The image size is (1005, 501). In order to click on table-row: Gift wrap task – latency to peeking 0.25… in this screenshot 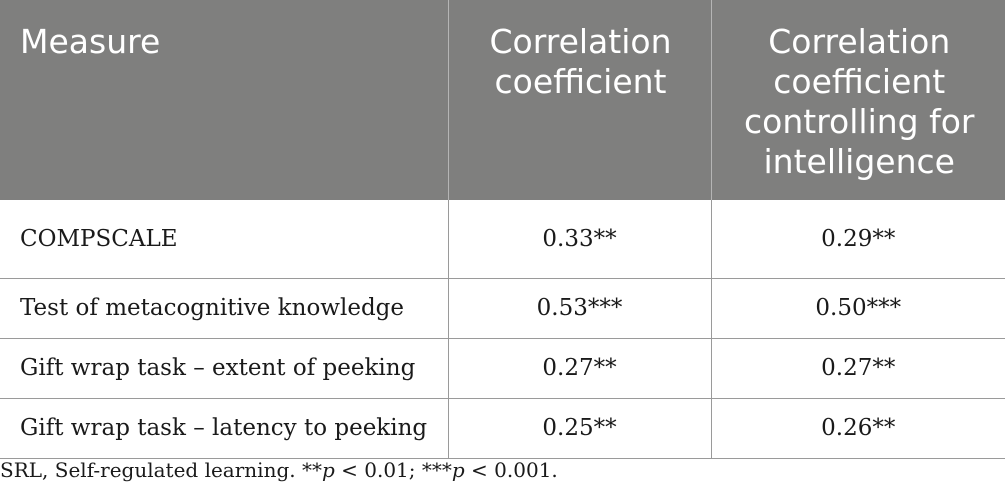, I will do `click(502, 428)`.